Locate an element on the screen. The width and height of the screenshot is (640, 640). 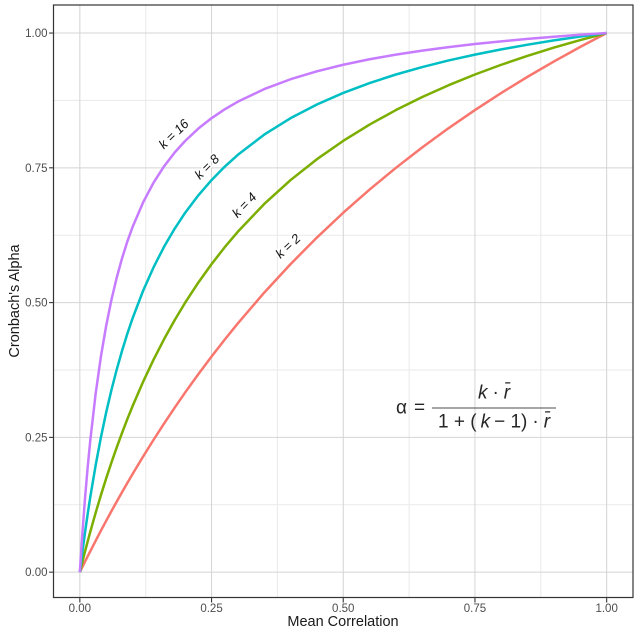
formula-fraction: k · r̄ 1 + ( k − 1) · r̄ is located at coordinates (494, 408).